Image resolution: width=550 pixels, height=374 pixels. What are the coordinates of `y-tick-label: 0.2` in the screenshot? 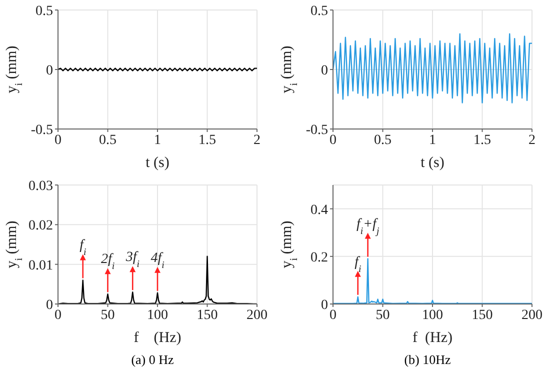 It's located at (319, 258).